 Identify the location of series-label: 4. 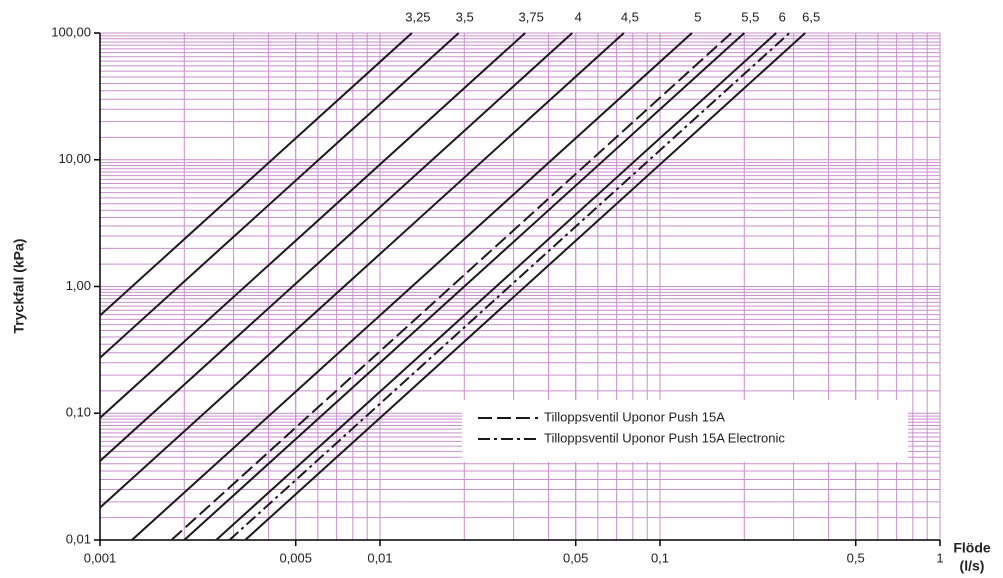
(578, 16).